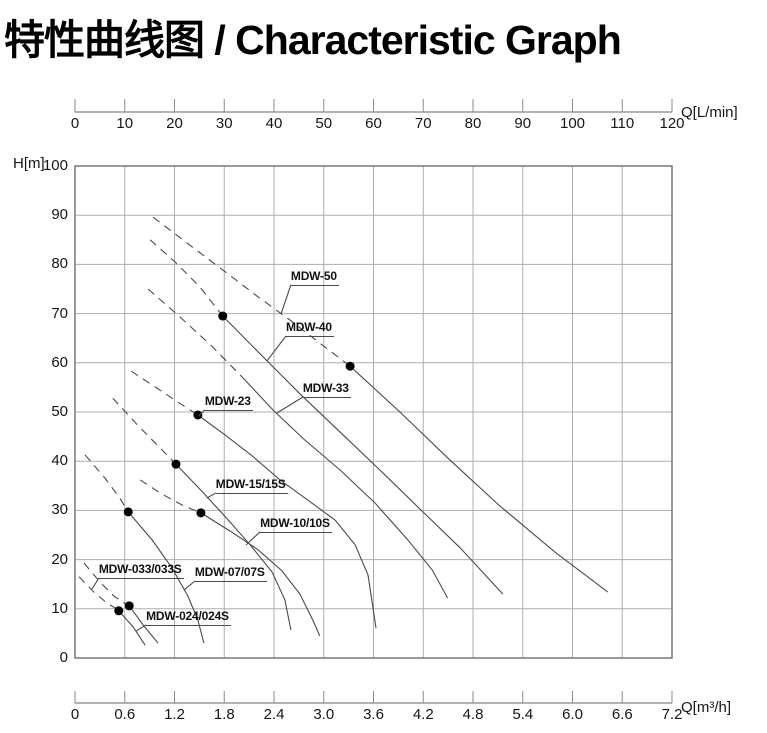 This screenshot has height=733, width=767. I want to click on left-axis-tick-label: 70, so click(59, 313).